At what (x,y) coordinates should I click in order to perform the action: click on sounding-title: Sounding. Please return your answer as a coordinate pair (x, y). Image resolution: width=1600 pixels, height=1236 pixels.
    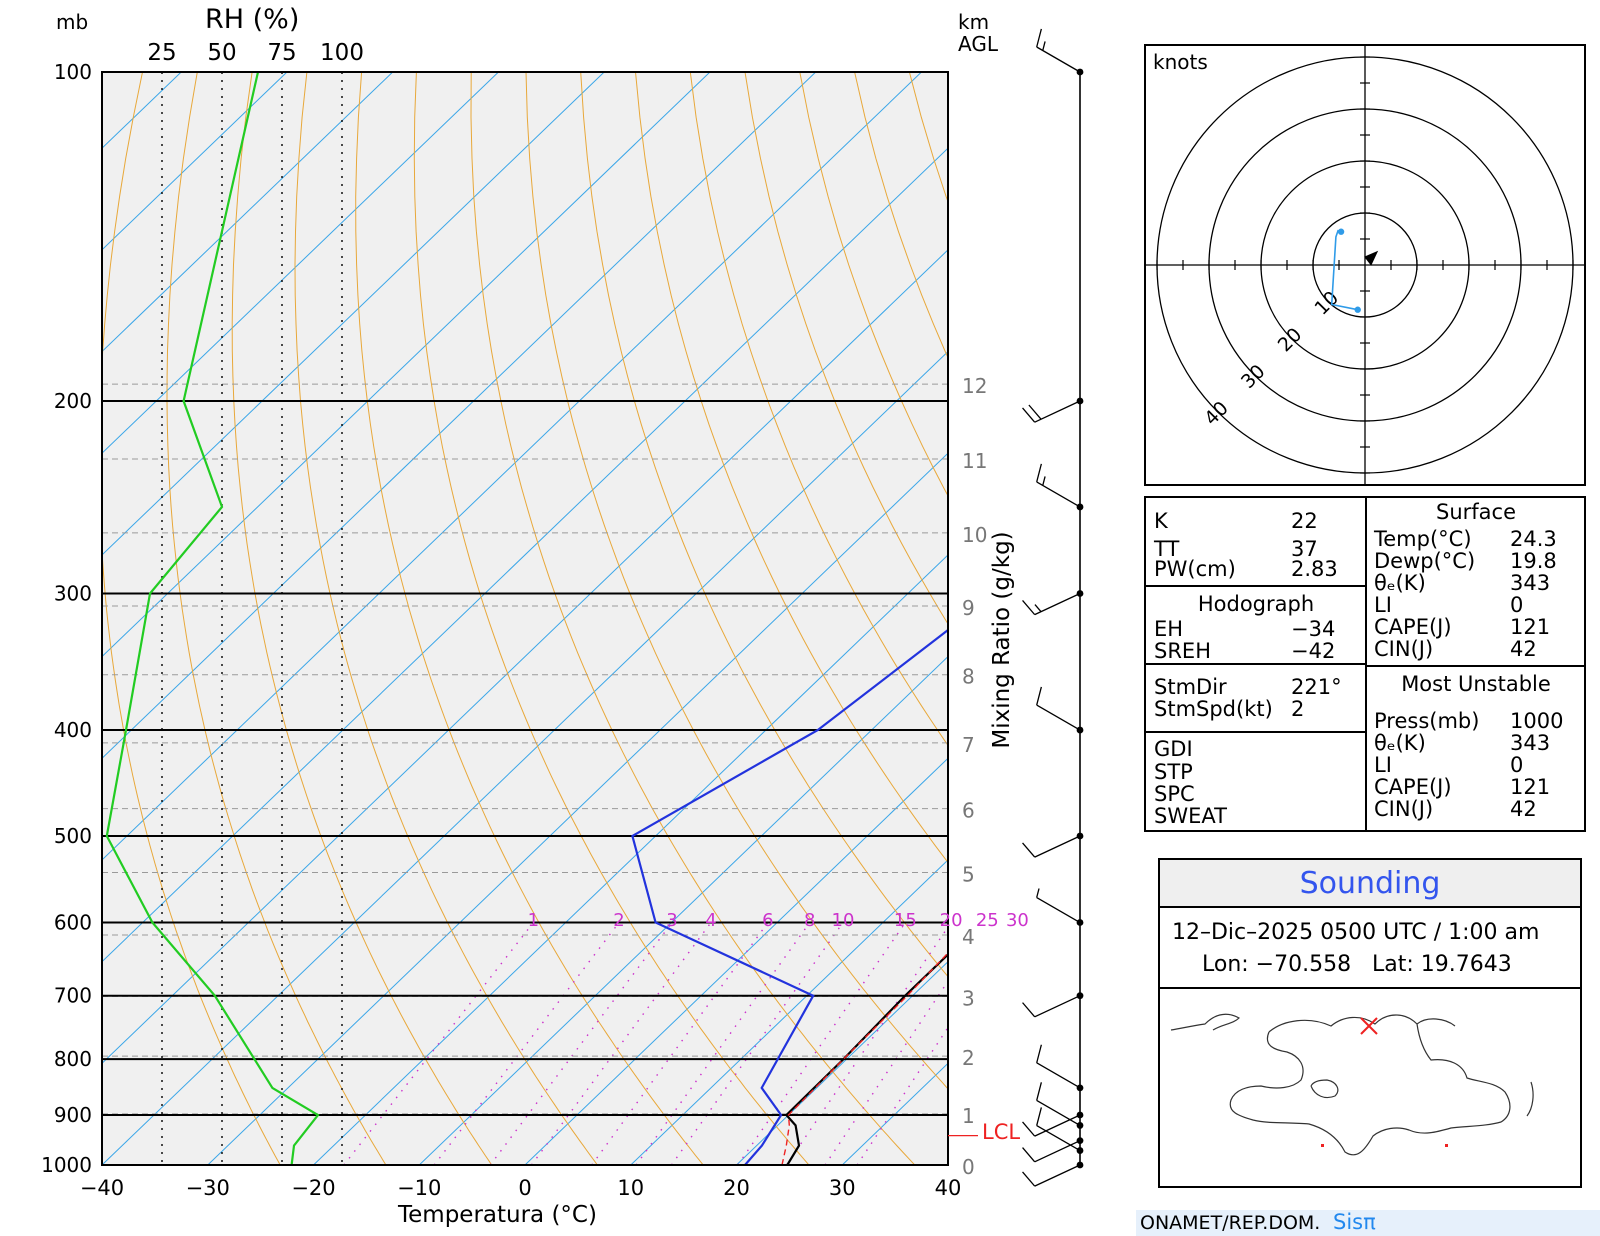
    Looking at the image, I should click on (1370, 884).